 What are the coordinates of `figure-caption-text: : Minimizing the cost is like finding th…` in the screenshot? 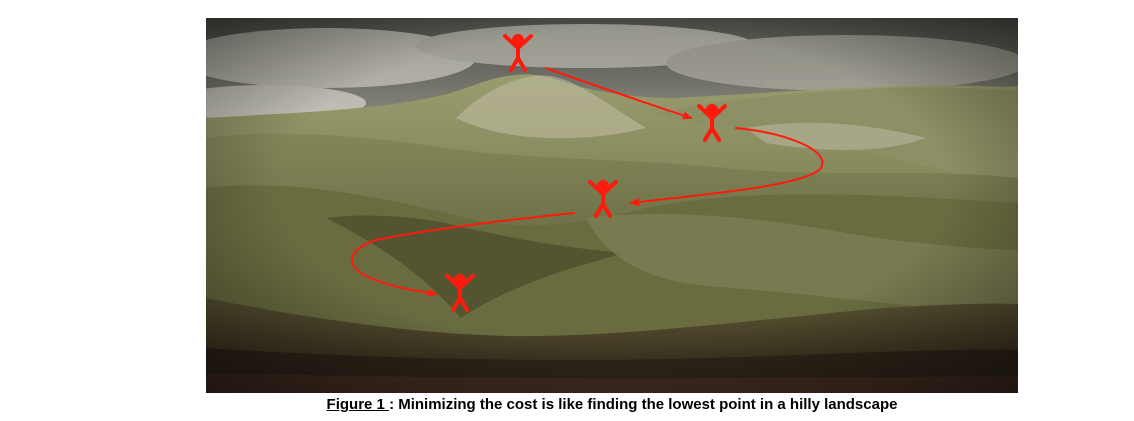 It's located at (643, 404).